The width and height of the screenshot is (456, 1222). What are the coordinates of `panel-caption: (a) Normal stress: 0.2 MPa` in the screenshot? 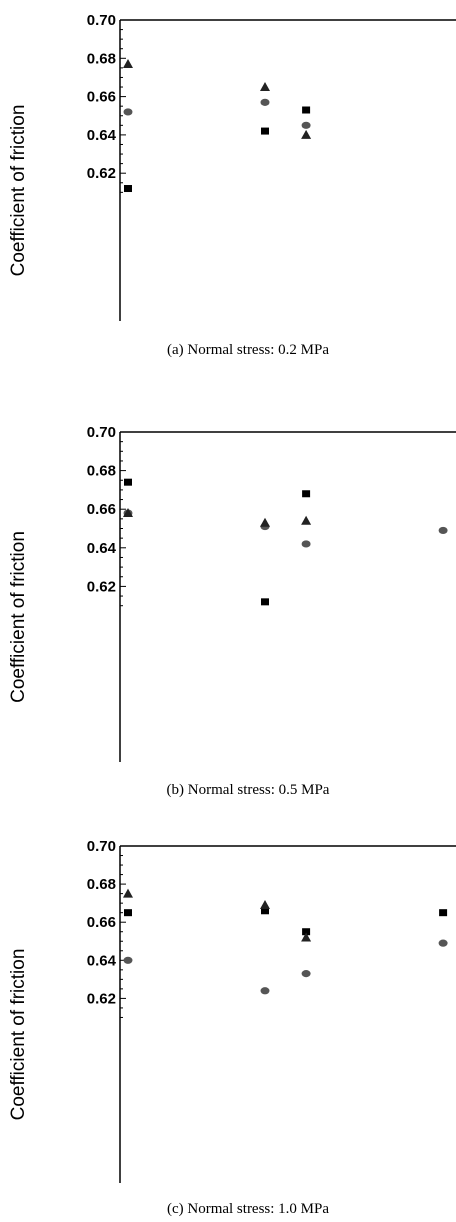 It's located at (248, 350).